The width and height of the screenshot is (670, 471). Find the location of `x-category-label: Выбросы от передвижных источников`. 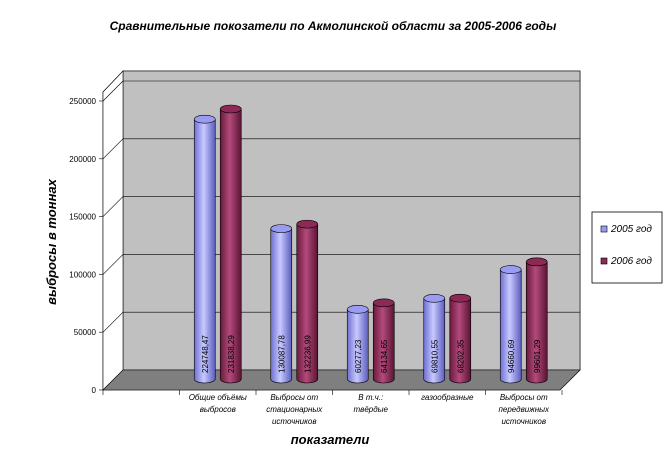

x-category-label: Выбросы от передвижных источников is located at coordinates (525, 409).